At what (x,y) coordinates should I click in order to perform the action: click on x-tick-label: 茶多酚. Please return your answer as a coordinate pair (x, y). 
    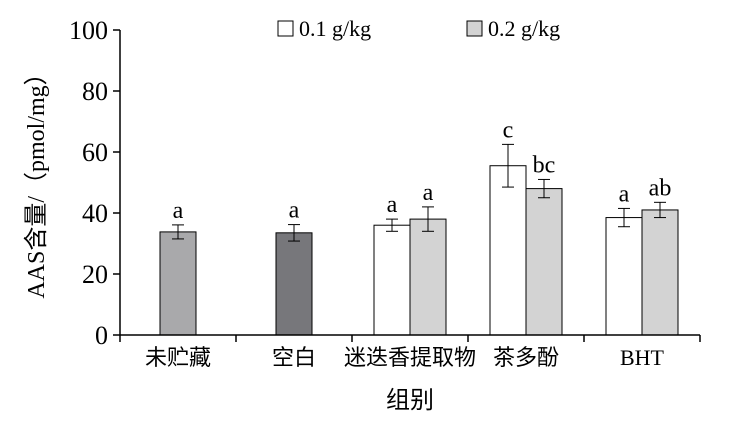
    Looking at the image, I should click on (526, 357).